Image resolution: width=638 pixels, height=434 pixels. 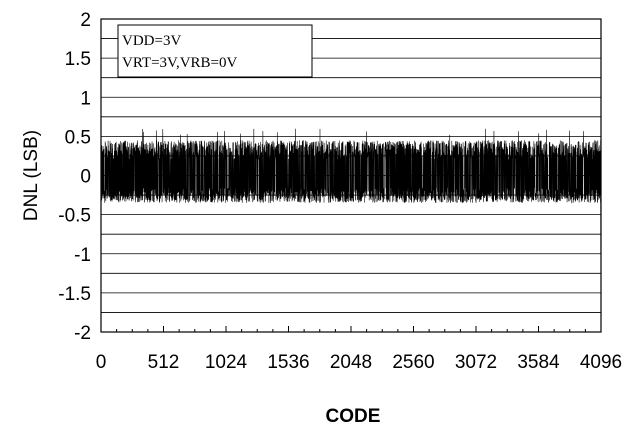 I want to click on axis-ticks, so click(x=351, y=329).